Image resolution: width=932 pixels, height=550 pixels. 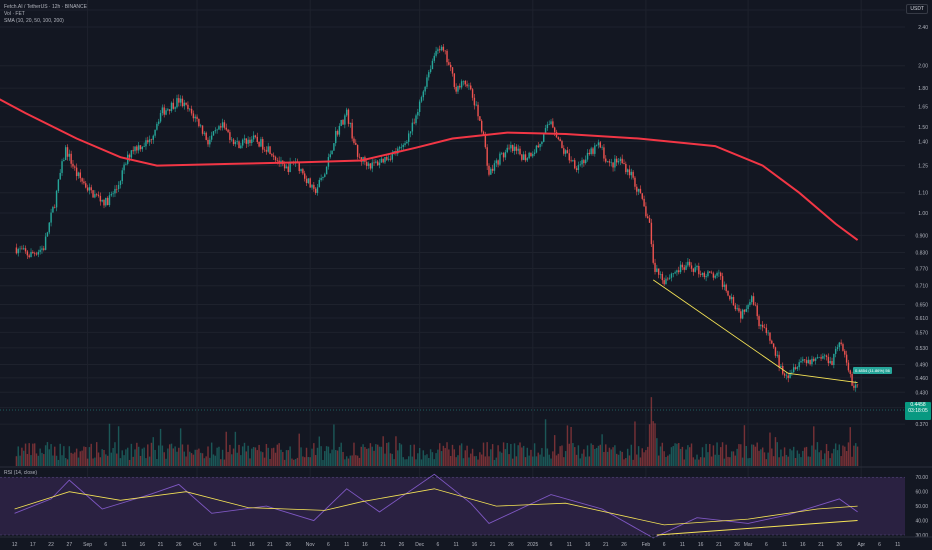 What do you see at coordinates (15, 545) in the screenshot?
I see `time-axis-label: 12` at bounding box center [15, 545].